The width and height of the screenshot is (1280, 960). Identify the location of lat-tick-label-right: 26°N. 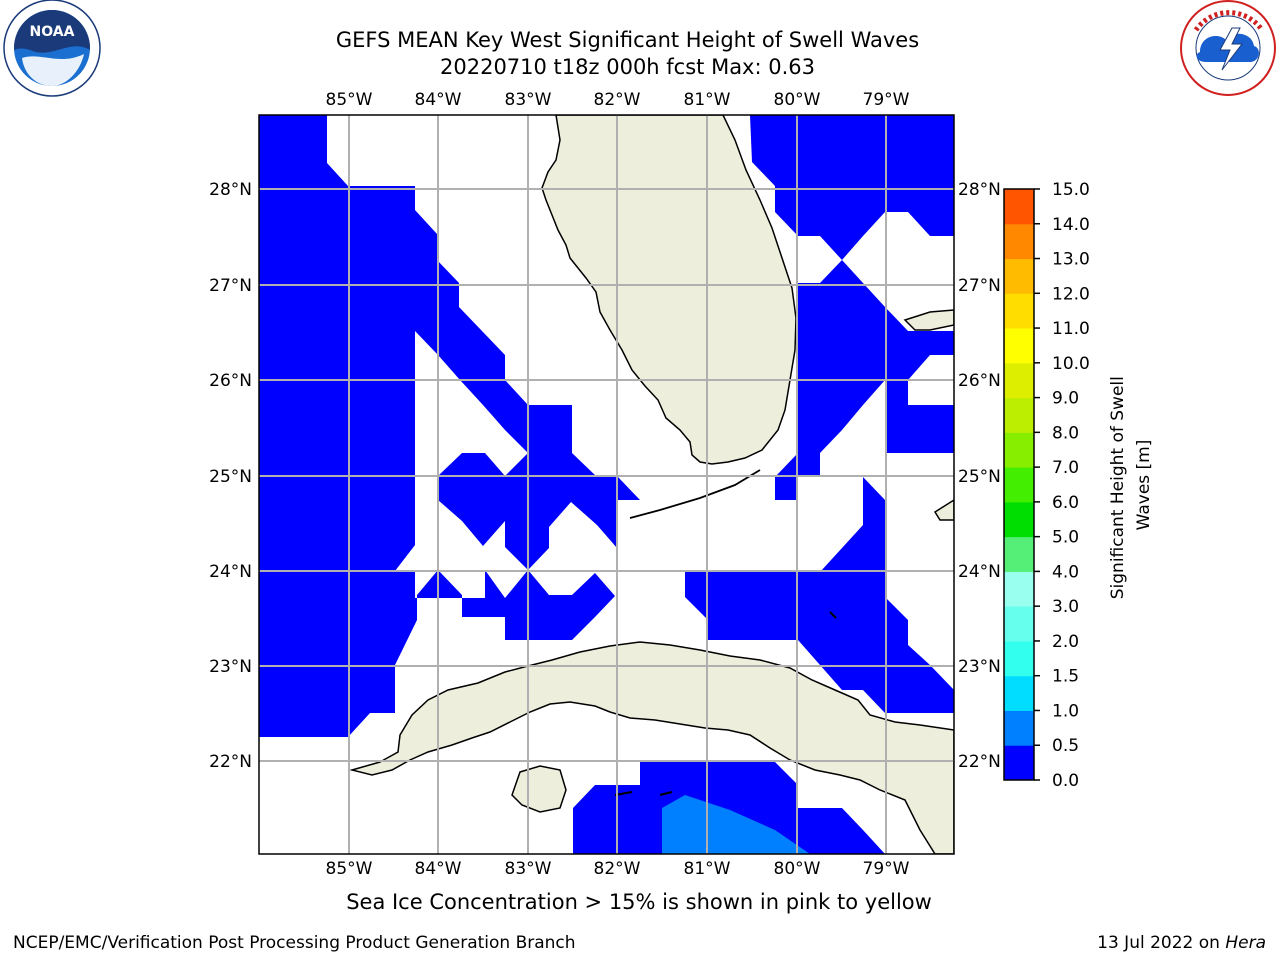
(979, 381).